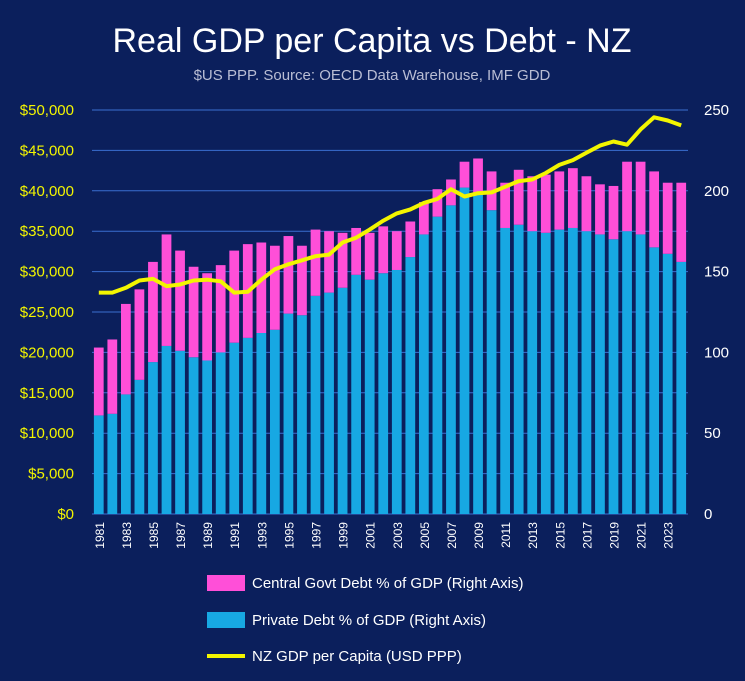 The height and width of the screenshot is (681, 745). Describe the element at coordinates (506, 535) in the screenshot. I see `x-axis-tick-label: 2011` at that location.